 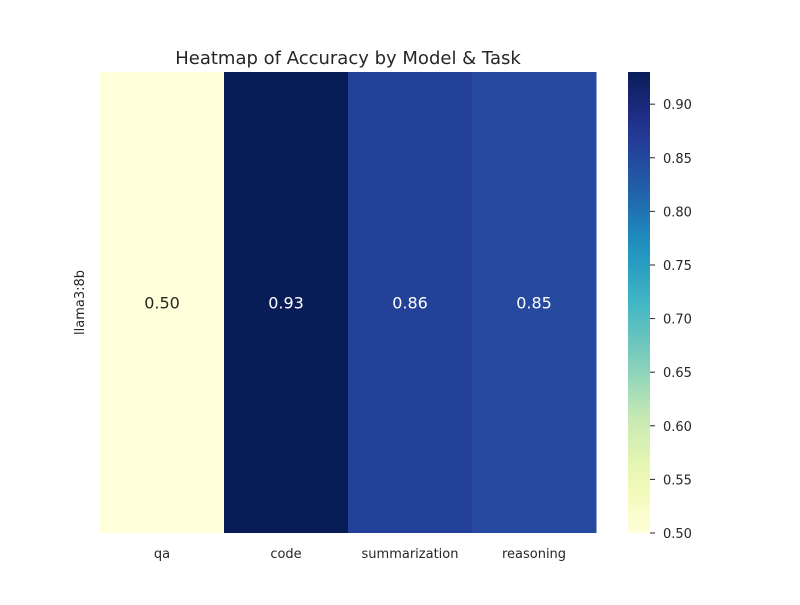 I want to click on colorbar-tick-label: 0.65, so click(x=677, y=373).